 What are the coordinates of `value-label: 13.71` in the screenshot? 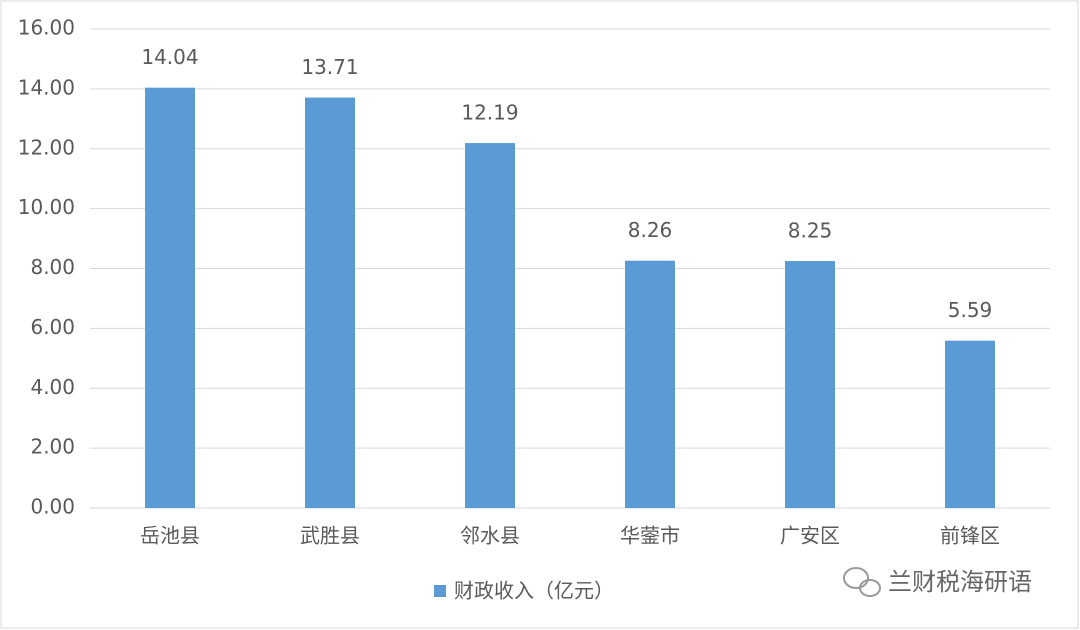 It's located at (329, 67).